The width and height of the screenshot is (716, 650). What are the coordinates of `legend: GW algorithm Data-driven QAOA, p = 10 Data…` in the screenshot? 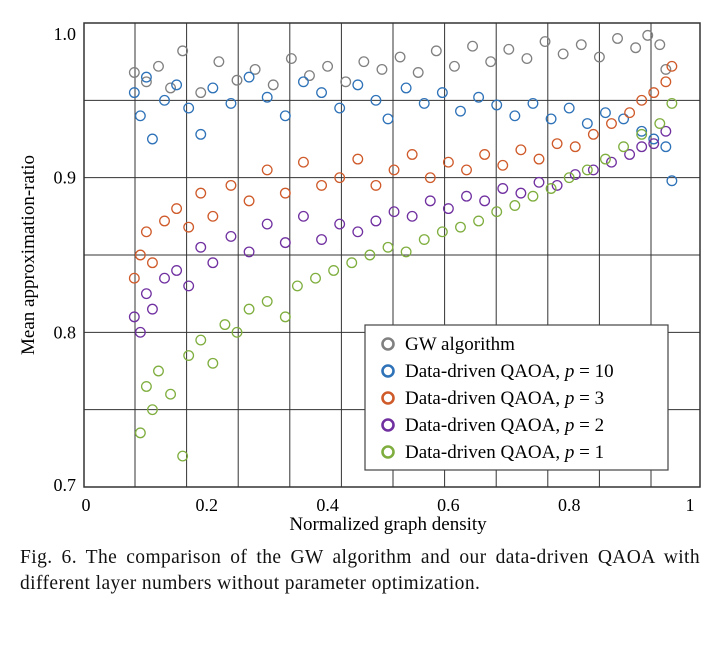 It's located at (516, 397).